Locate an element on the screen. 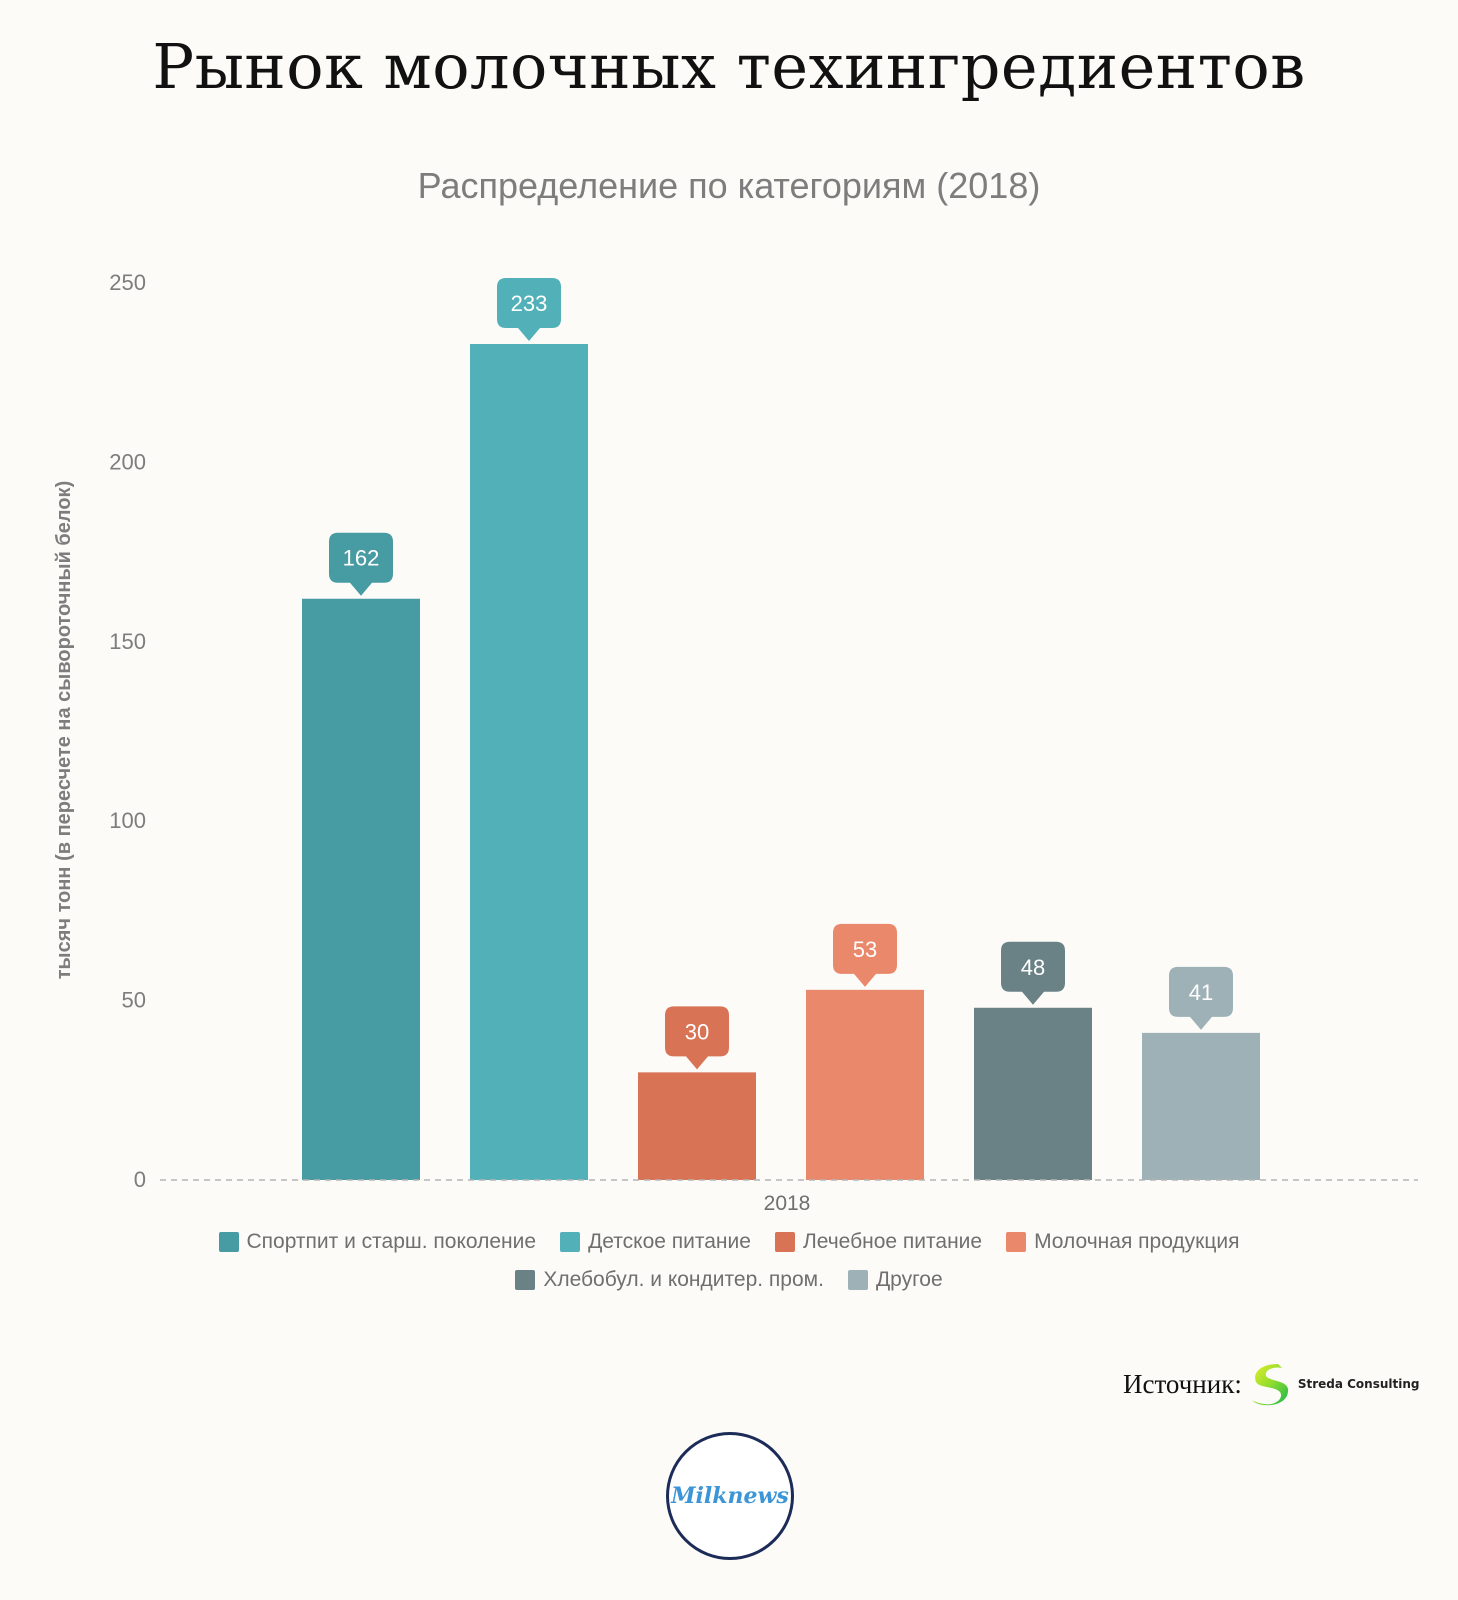 This screenshot has width=1458, height=1600. data-label-text: 53 is located at coordinates (865, 949).